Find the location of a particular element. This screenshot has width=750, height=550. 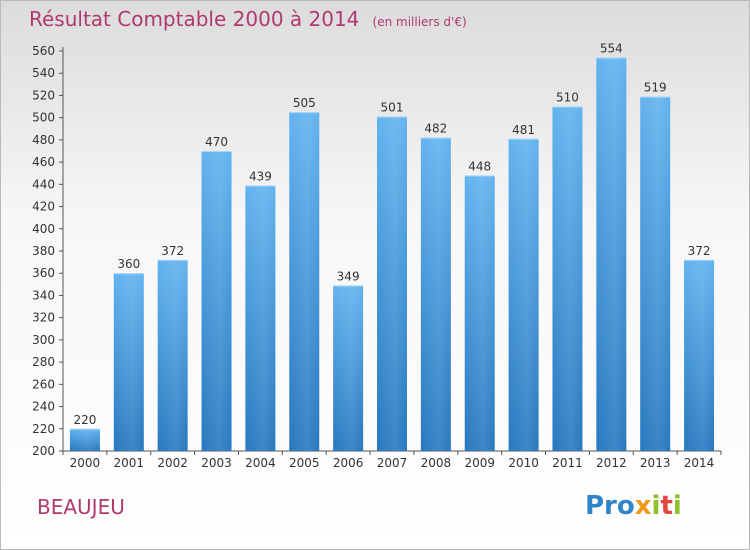

bar-shine-2009 is located at coordinates (479, 313).